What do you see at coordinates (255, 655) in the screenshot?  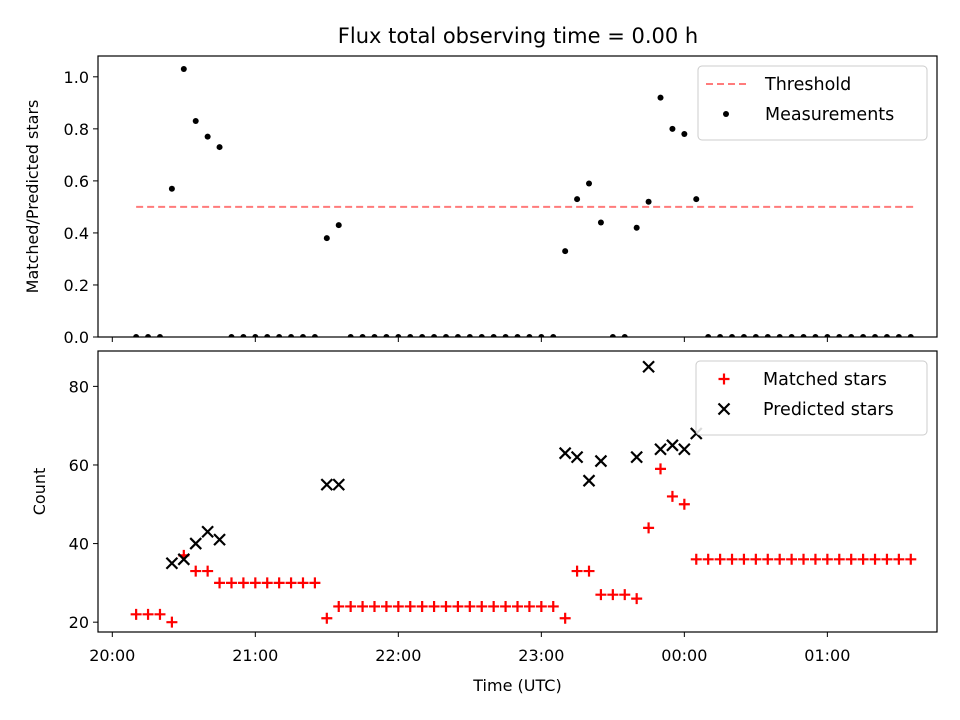 I see `x-tick-label: 21:00` at bounding box center [255, 655].